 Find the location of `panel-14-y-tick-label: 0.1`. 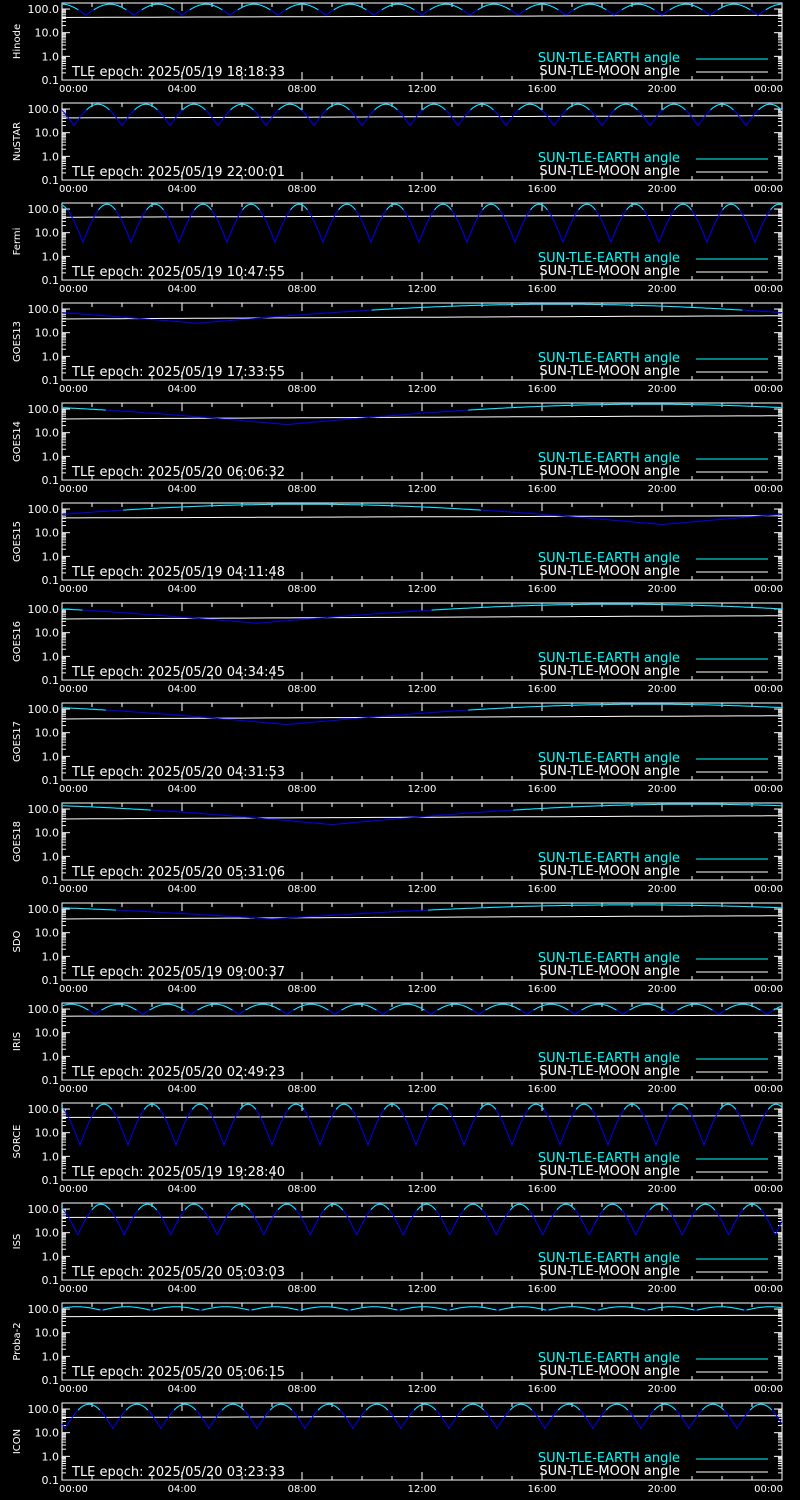

panel-14-y-tick-label: 0.1 is located at coordinates (51, 1380).